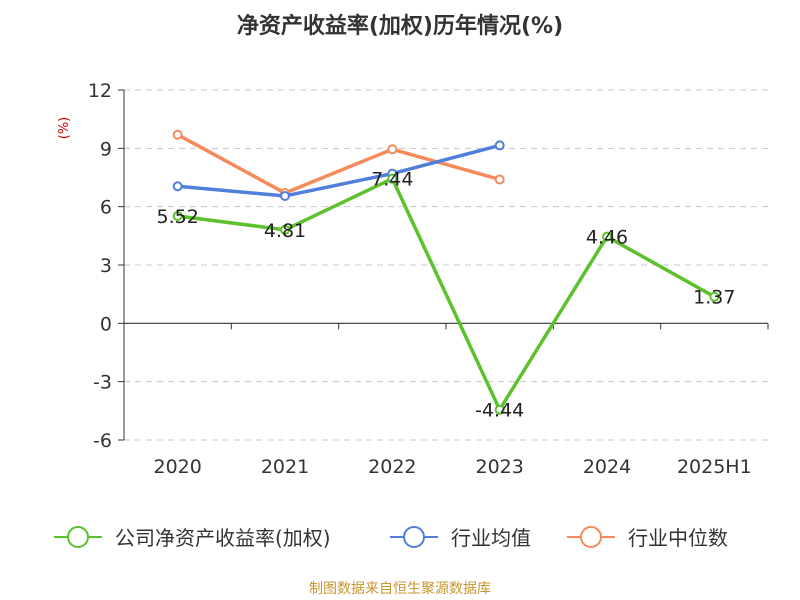 The image size is (800, 600). I want to click on y-tick-label: 3, so click(106, 266).